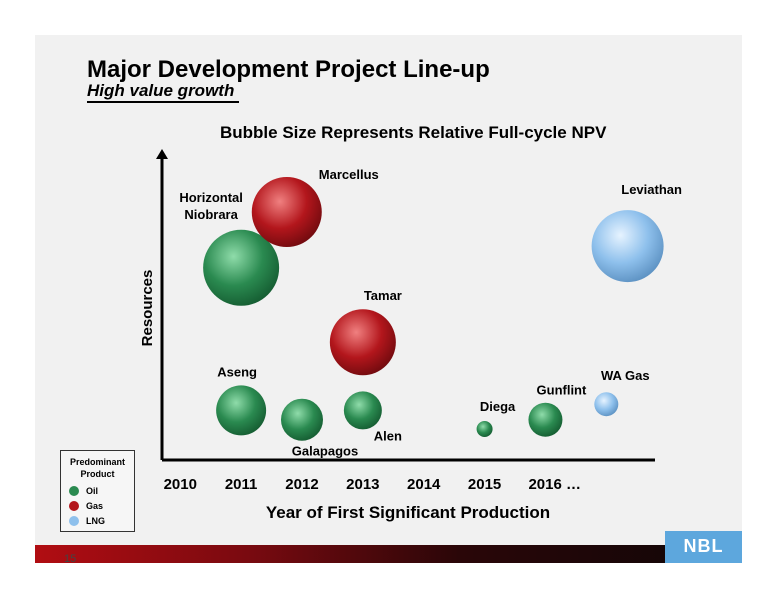 The height and width of the screenshot is (600, 776). I want to click on gas-swatch, so click(74, 506).